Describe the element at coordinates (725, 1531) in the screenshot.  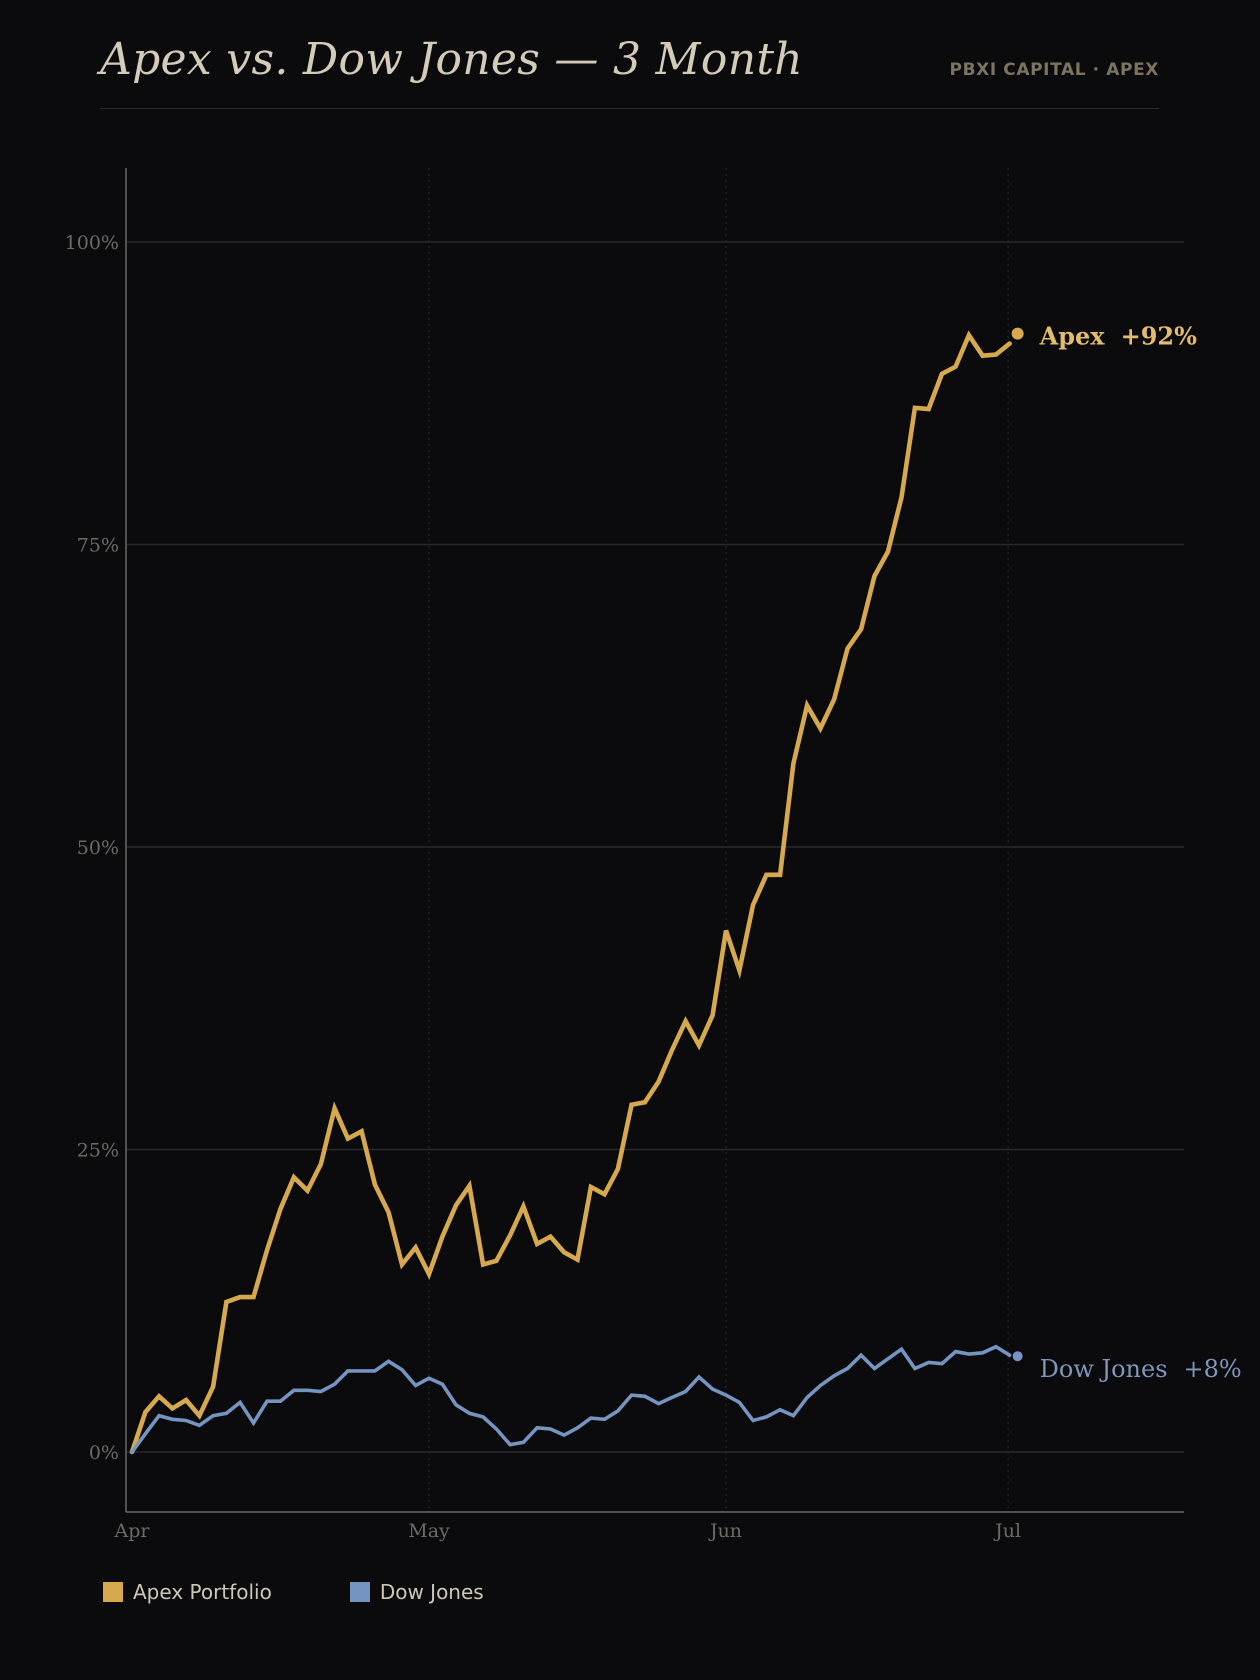
I see `x-tick-label: Jun` at that location.